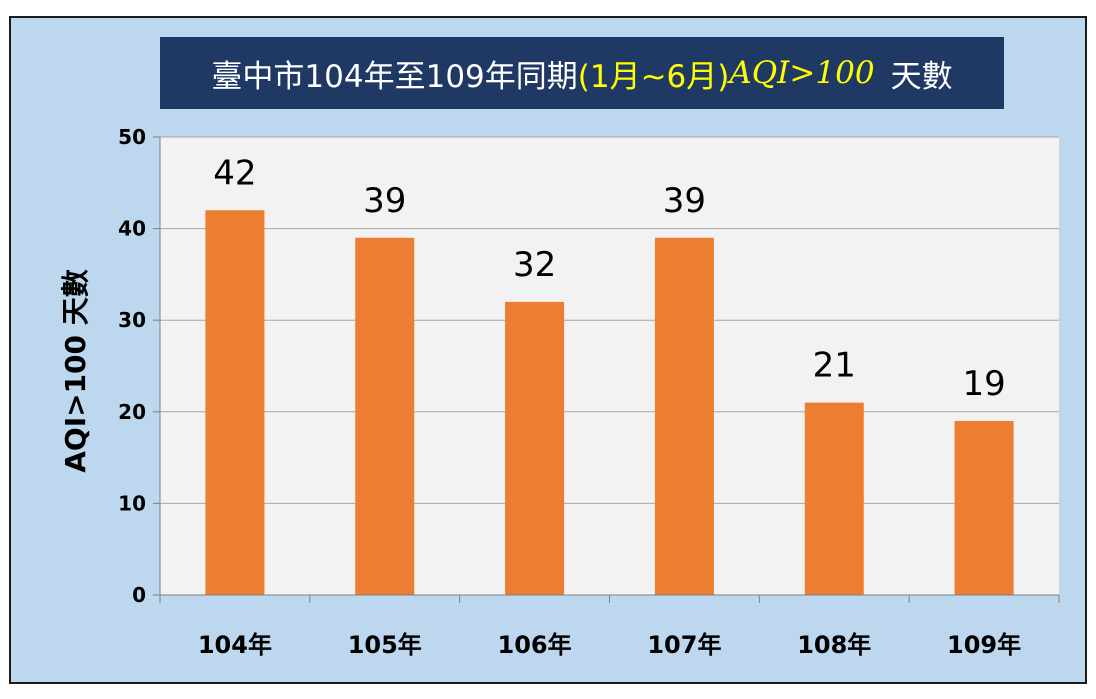  Describe the element at coordinates (394, 76) in the screenshot. I see `title-main: 臺中市104年至109年同期` at that location.